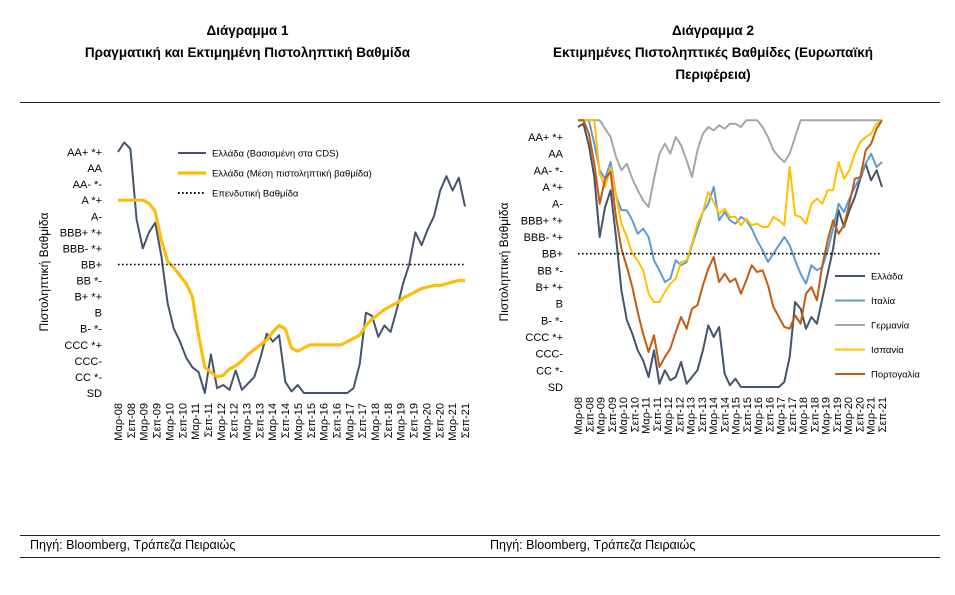 Image resolution: width=955 pixels, height=595 pixels. I want to click on chart1-y-tick-label: BB+, so click(91, 265).